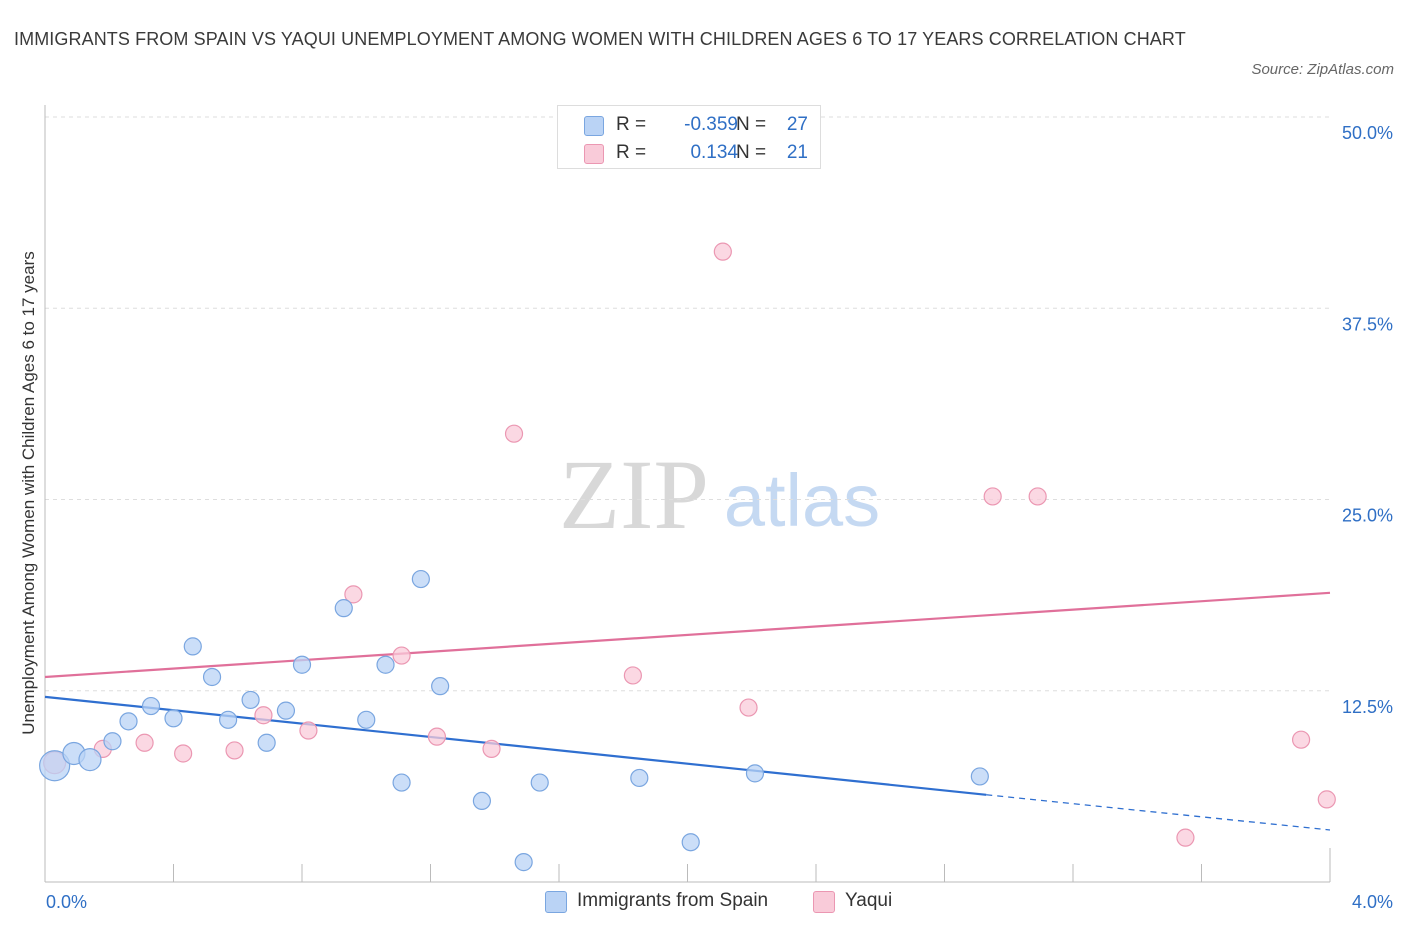 This screenshot has width=1406, height=930. I want to click on yaqui-legend-label: Yaqui, so click(869, 900).